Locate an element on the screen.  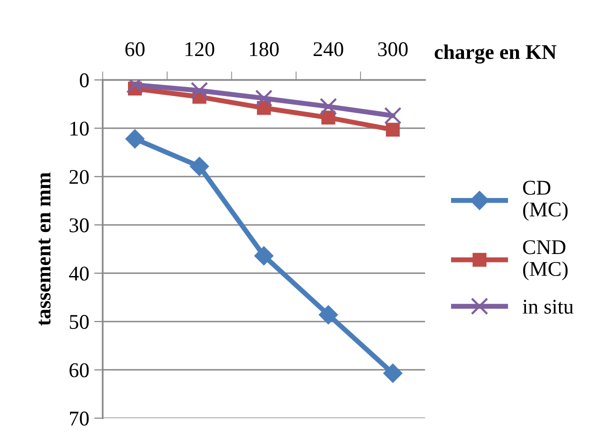
x-tick-label: 120 is located at coordinates (200, 49).